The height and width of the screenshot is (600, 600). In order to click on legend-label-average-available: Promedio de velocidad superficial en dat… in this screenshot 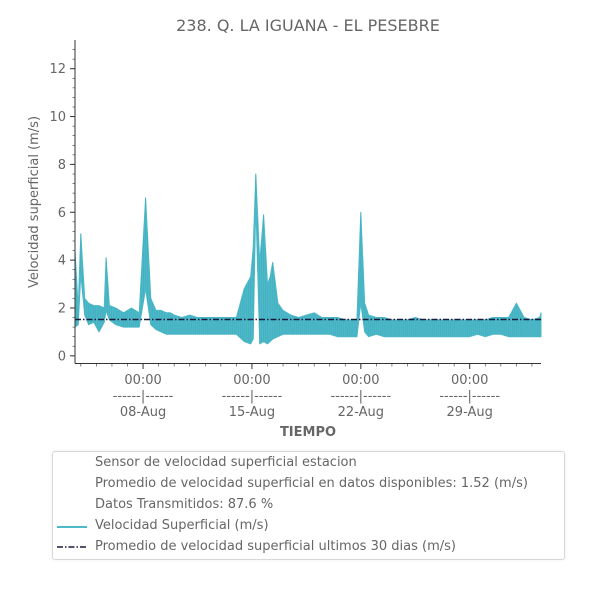, I will do `click(311, 483)`.